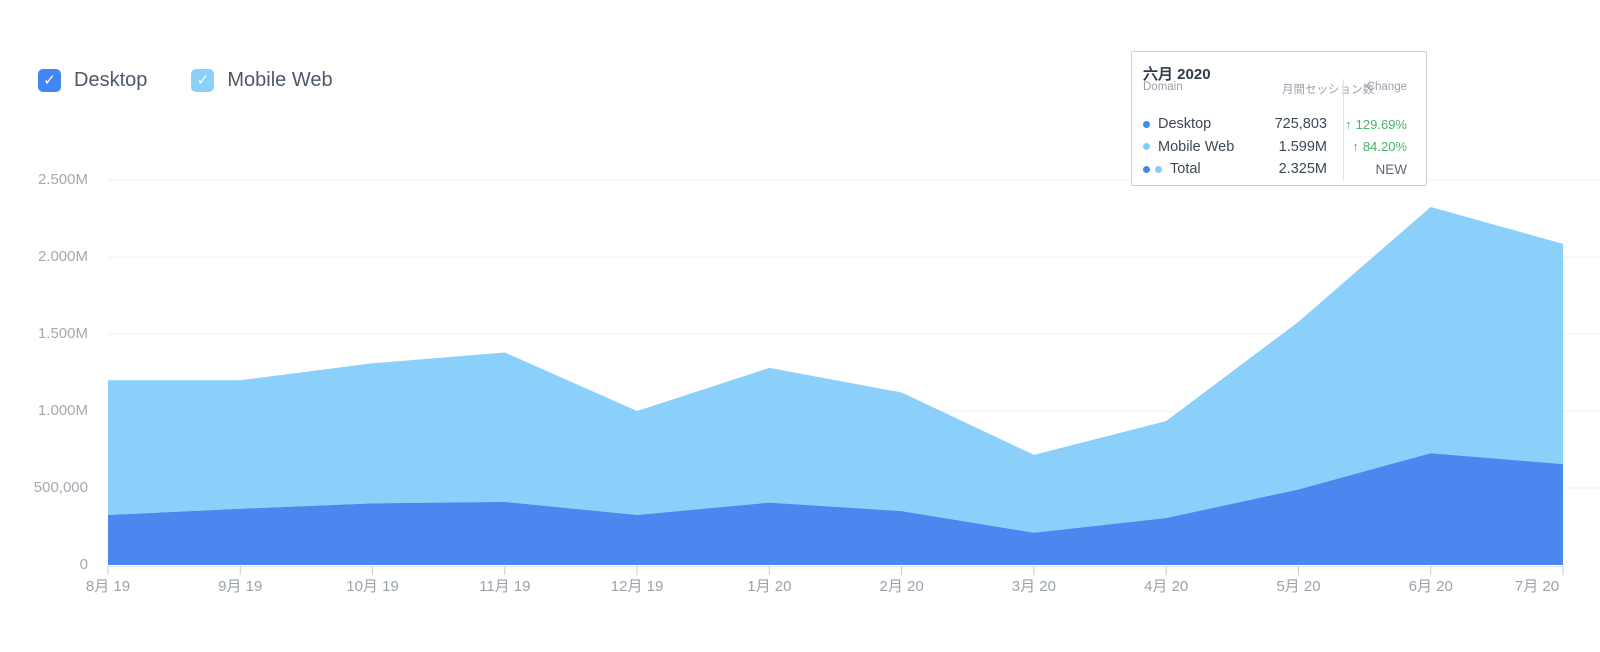 This screenshot has width=1600, height=652. What do you see at coordinates (280, 80) in the screenshot?
I see `legend-item-label: Mobile Web` at bounding box center [280, 80].